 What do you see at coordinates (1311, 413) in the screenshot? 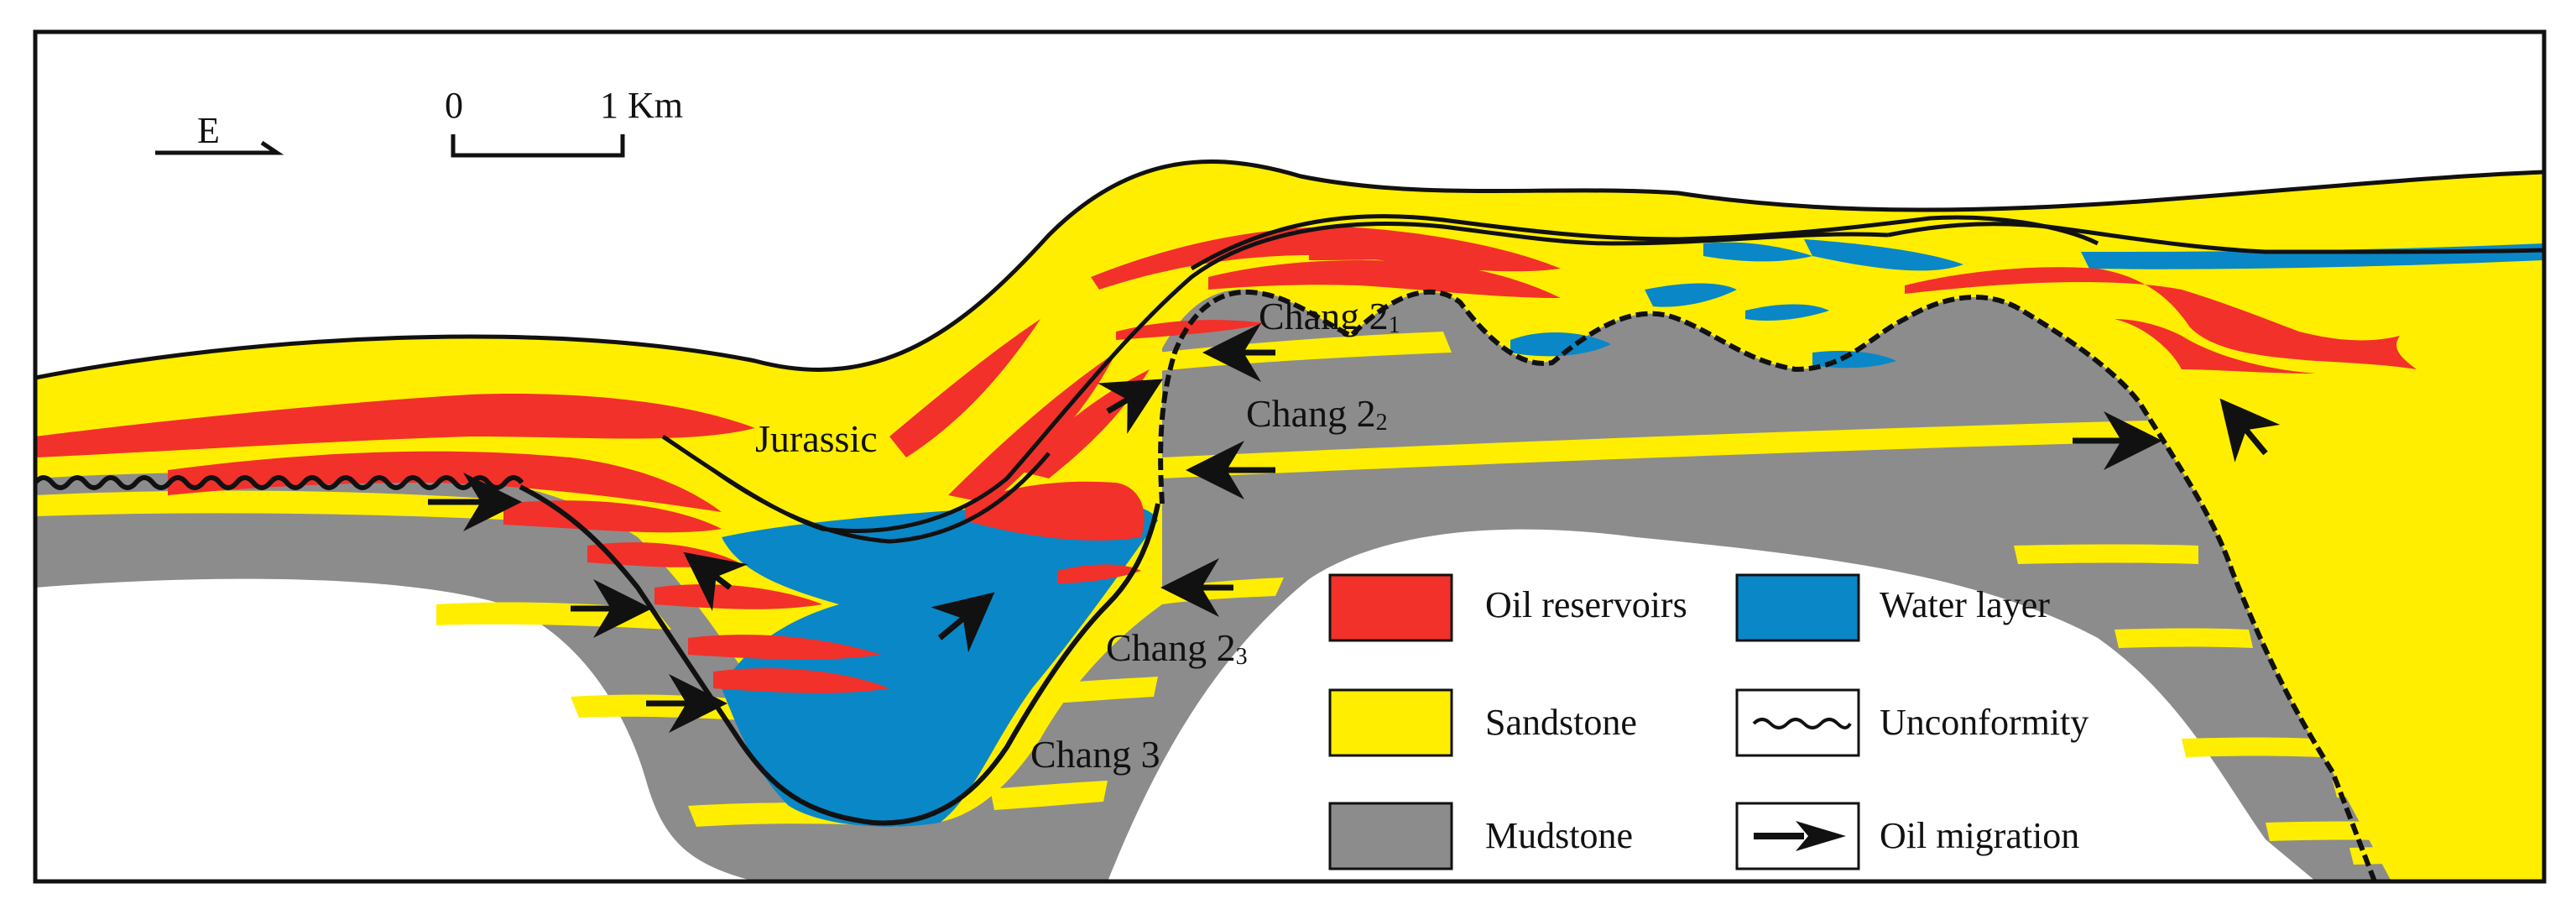
I see `label-chang-2-2-main: Chang 2` at bounding box center [1311, 413].